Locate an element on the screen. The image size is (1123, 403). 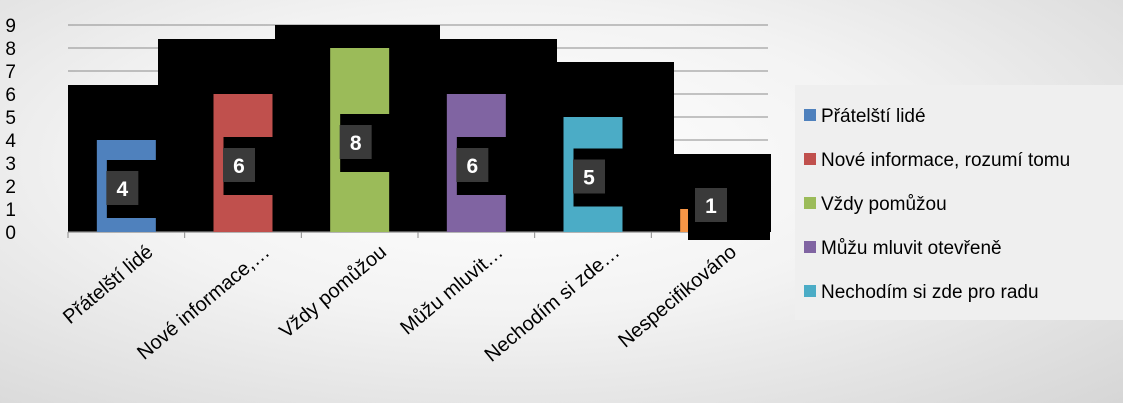
y-tick-label: 4 is located at coordinates (10, 141).